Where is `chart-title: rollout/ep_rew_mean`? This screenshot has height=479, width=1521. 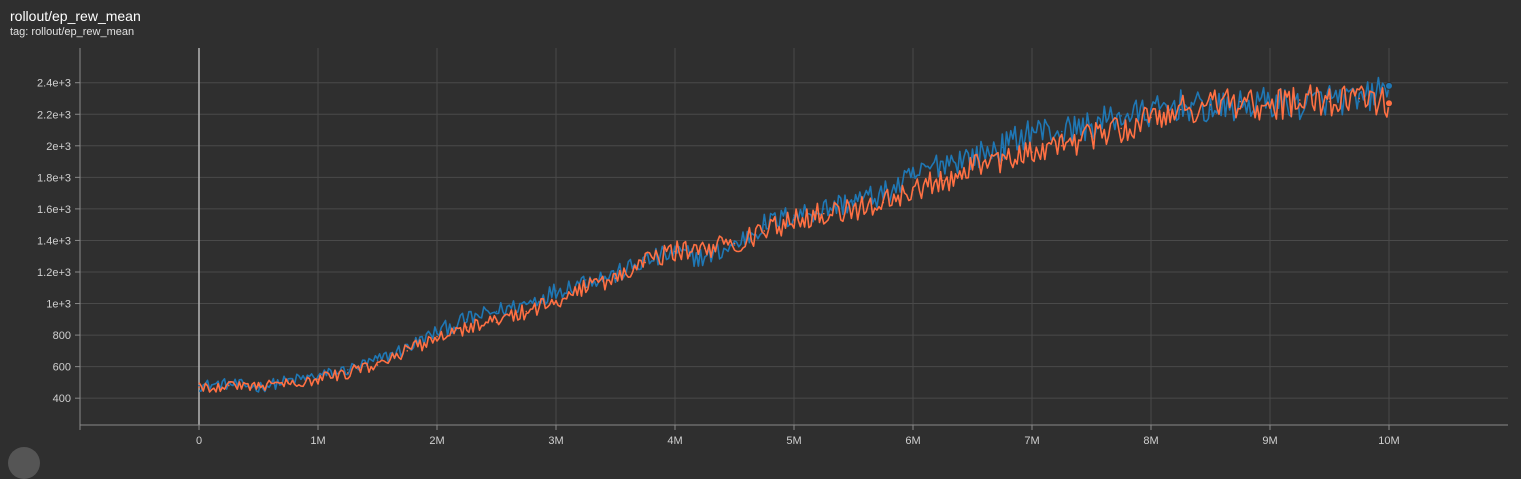
chart-title: rollout/ep_rew_mean is located at coordinates (75, 16).